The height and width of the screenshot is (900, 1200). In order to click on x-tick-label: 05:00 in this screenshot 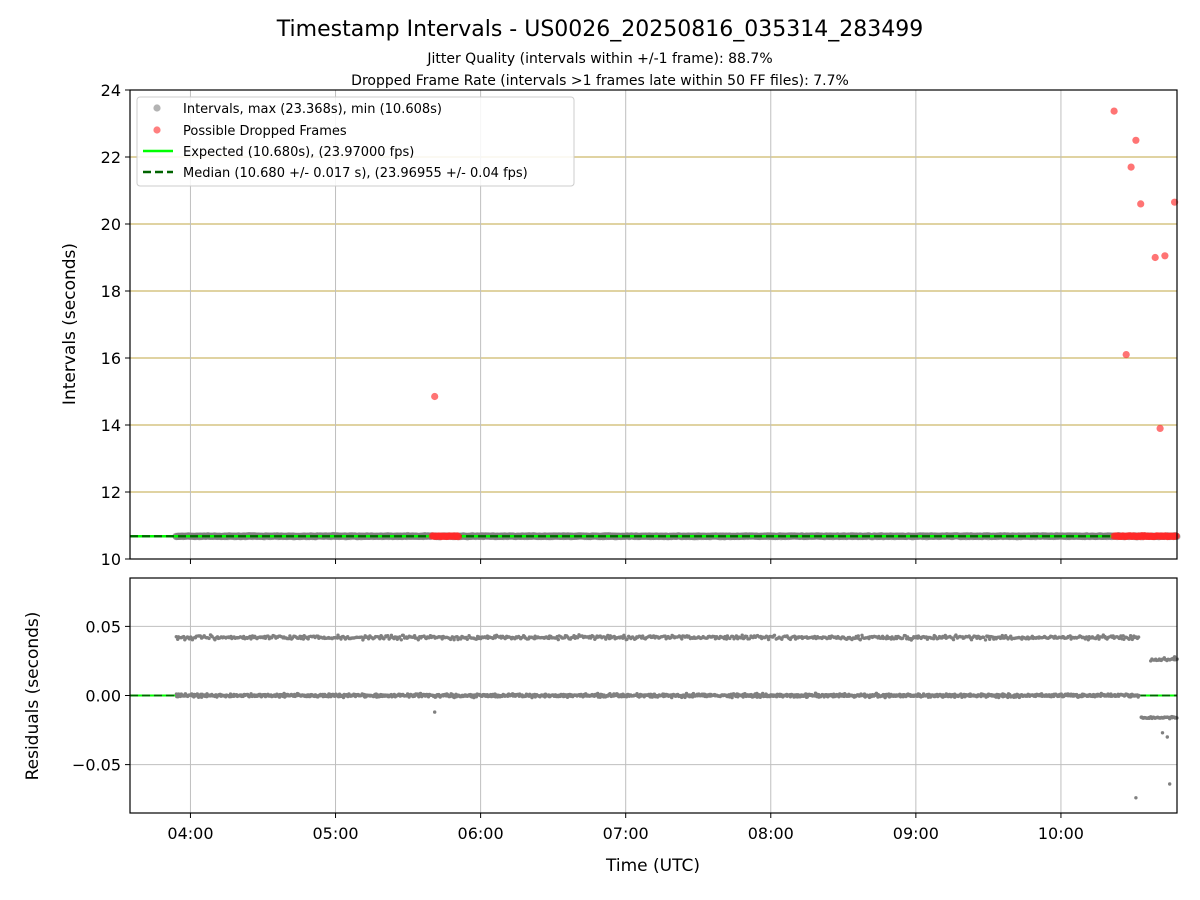, I will do `click(335, 833)`.